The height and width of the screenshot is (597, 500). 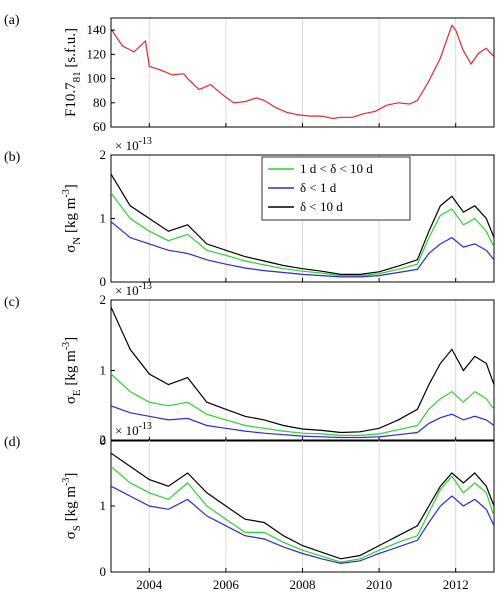 I want to click on legend-box, so click(x=336, y=188).